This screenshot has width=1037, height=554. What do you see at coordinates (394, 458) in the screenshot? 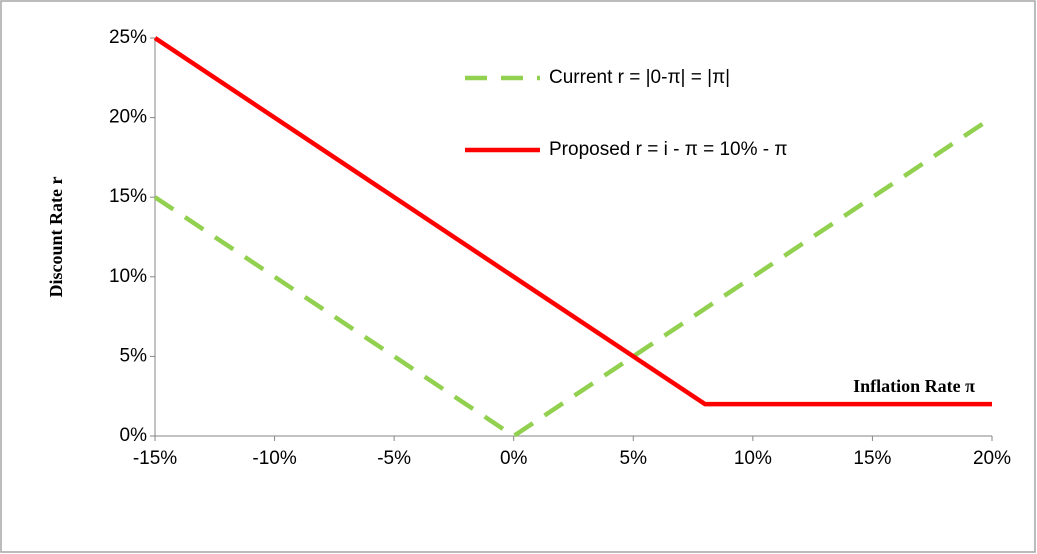
I see `x-tick-label: -5%` at bounding box center [394, 458].